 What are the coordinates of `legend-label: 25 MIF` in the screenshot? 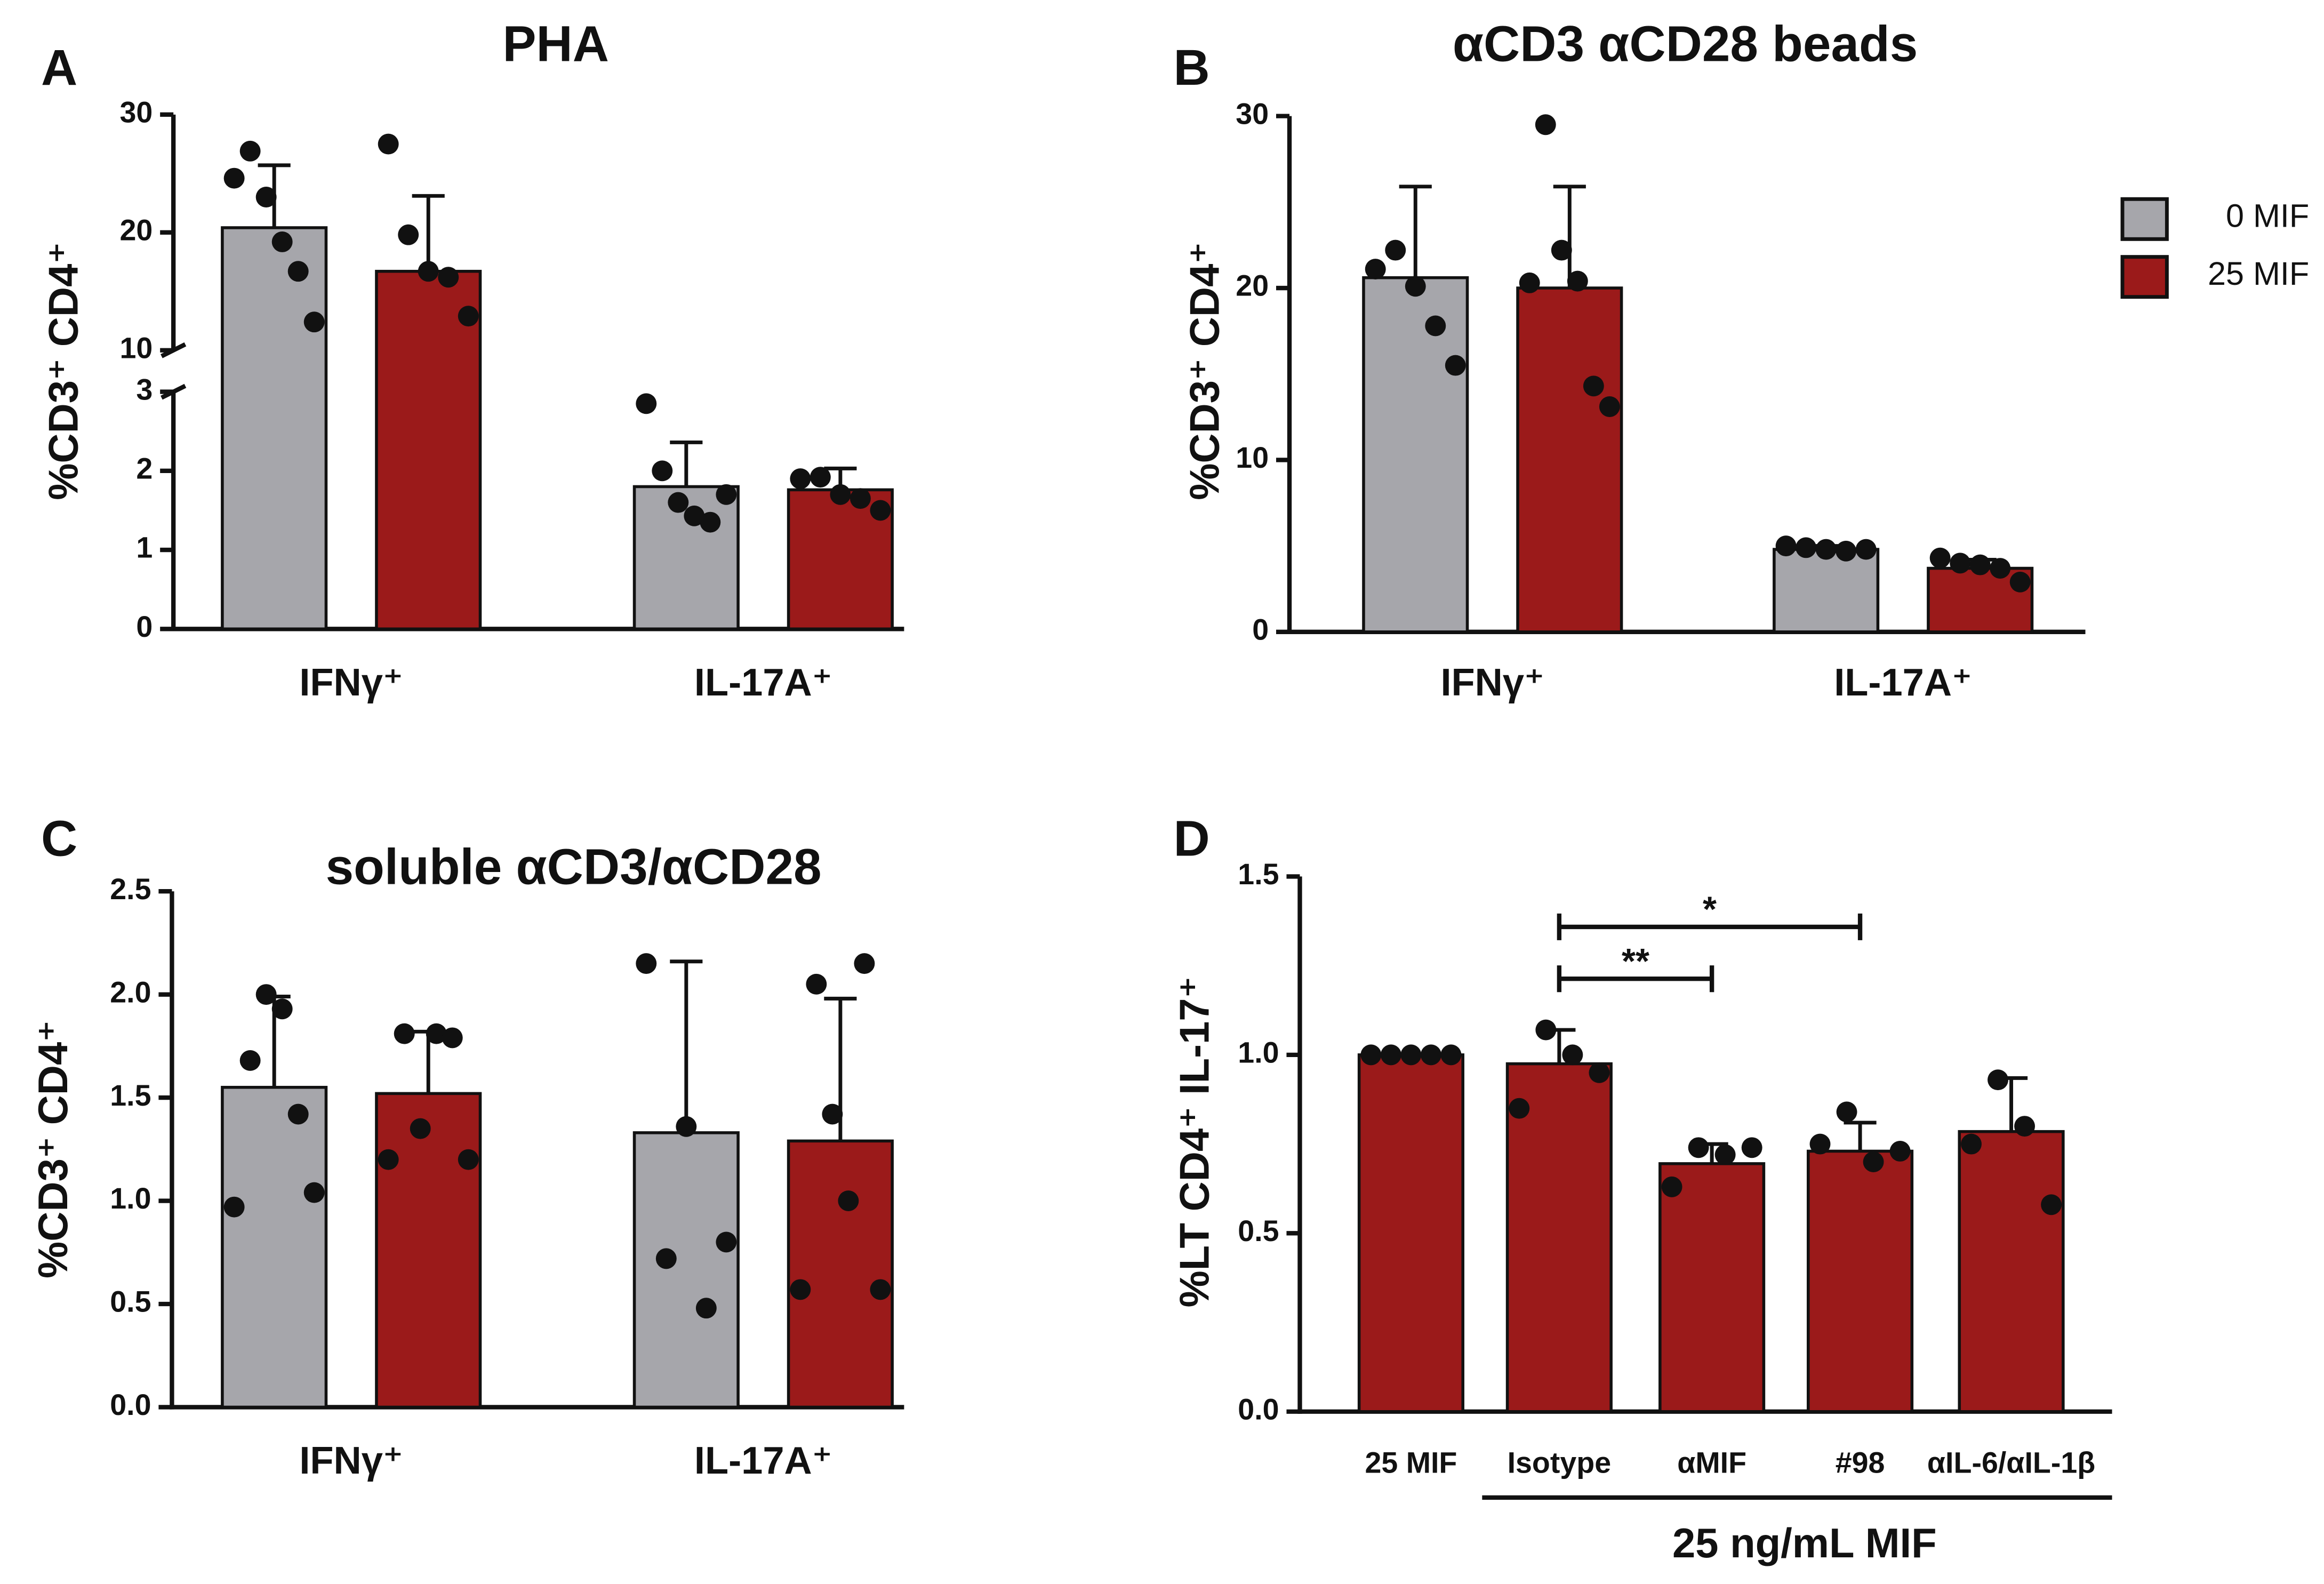 It's located at (2258, 273).